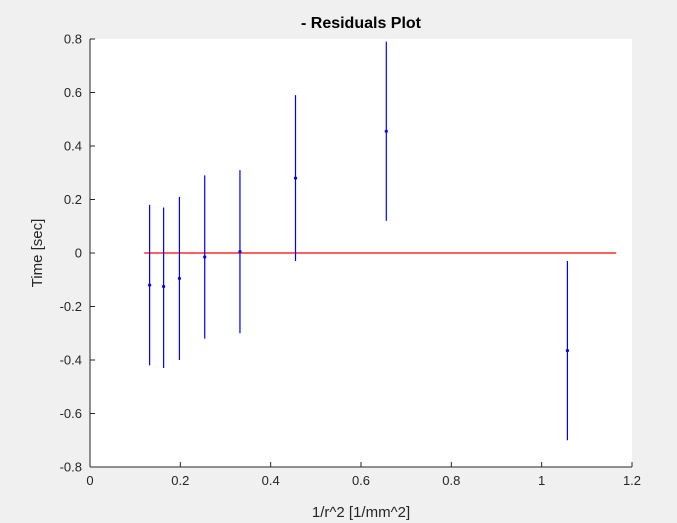  Describe the element at coordinates (632, 480) in the screenshot. I see `x-tick-label: 1.2` at that location.